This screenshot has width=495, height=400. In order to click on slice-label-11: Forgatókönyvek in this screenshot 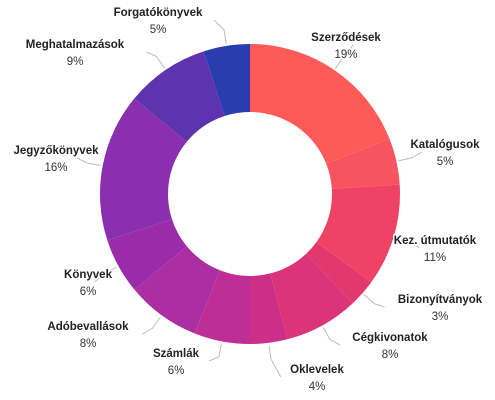, I will do `click(158, 13)`.